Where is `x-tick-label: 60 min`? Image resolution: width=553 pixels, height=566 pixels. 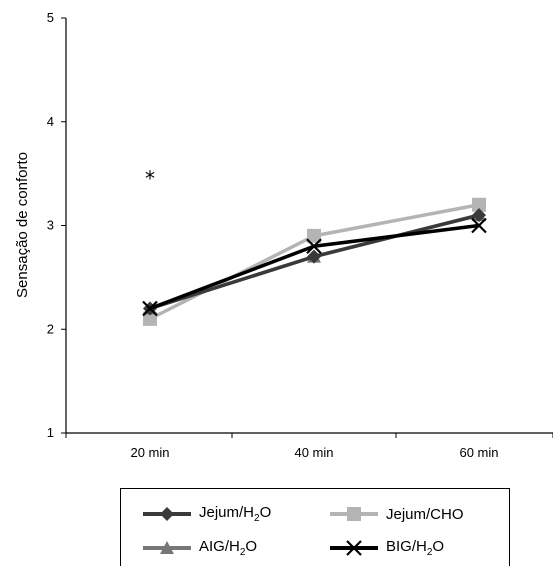 x-tick-label: 60 min is located at coordinates (478, 452).